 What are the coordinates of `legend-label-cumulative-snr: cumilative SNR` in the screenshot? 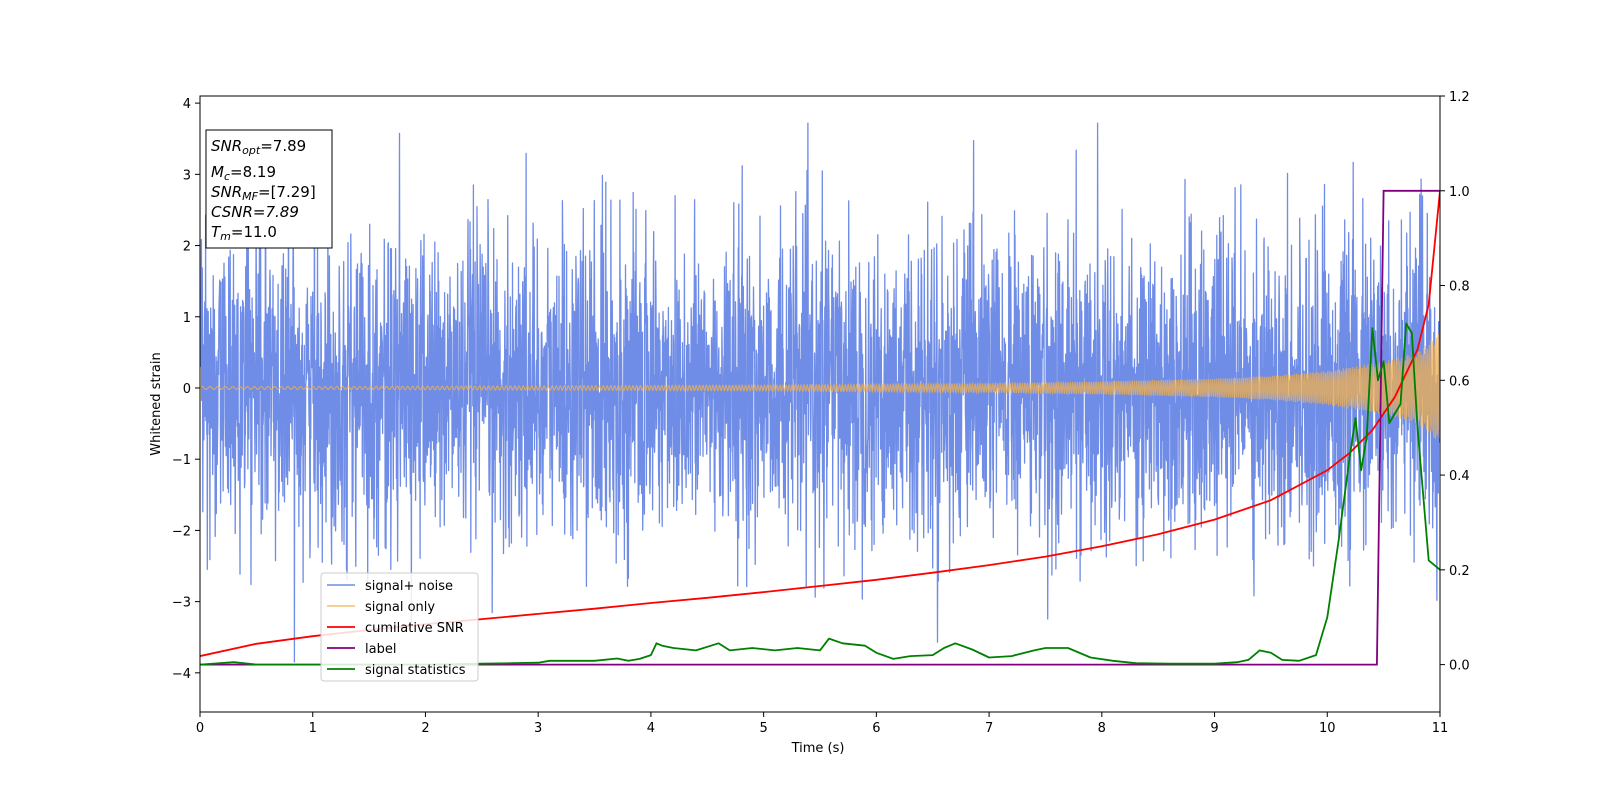 It's located at (414, 628).